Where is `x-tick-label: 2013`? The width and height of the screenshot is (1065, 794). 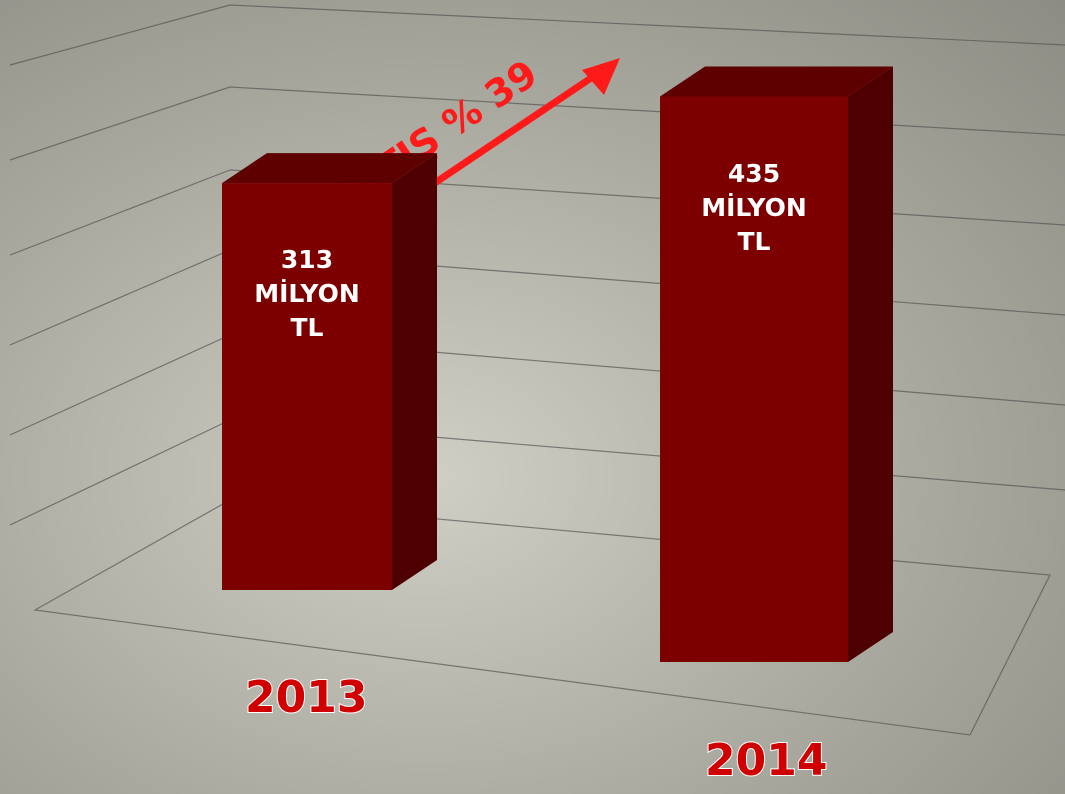 x-tick-label: 2013 is located at coordinates (306, 697).